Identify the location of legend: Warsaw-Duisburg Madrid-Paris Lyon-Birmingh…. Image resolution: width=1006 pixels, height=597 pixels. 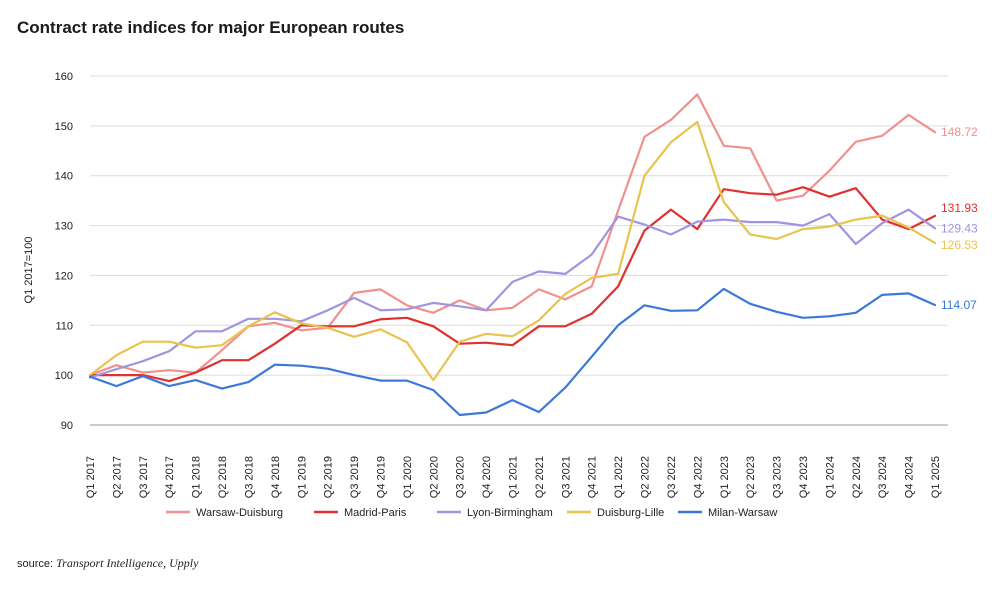
(471, 513).